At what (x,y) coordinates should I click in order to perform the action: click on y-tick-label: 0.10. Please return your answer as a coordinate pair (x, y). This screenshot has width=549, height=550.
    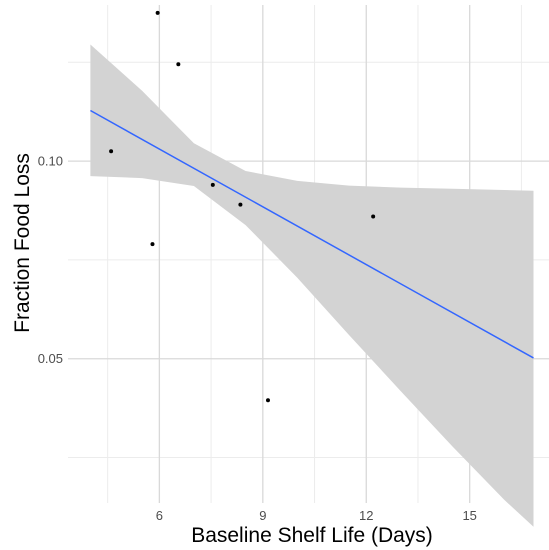
    Looking at the image, I should click on (50, 161).